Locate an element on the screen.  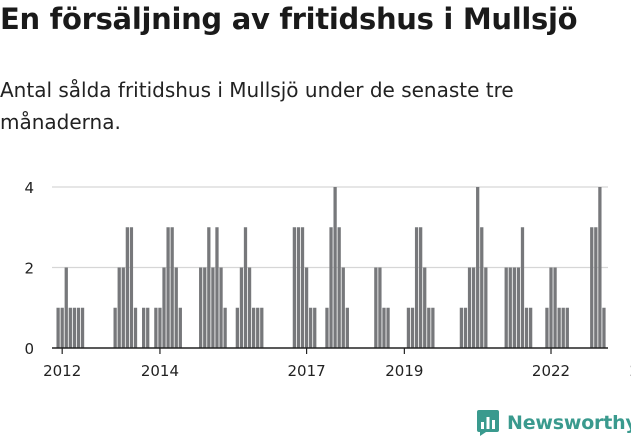
y-axis-ticks: 0 2 4 is located at coordinates (29, 268).